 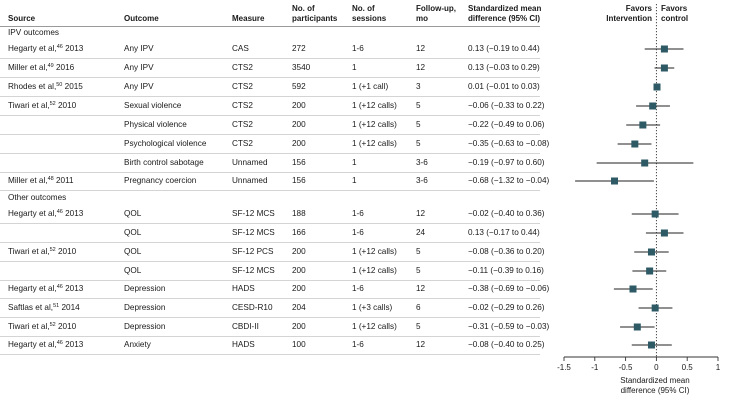 I want to click on sessions-cell: 1, so click(x=354, y=162).